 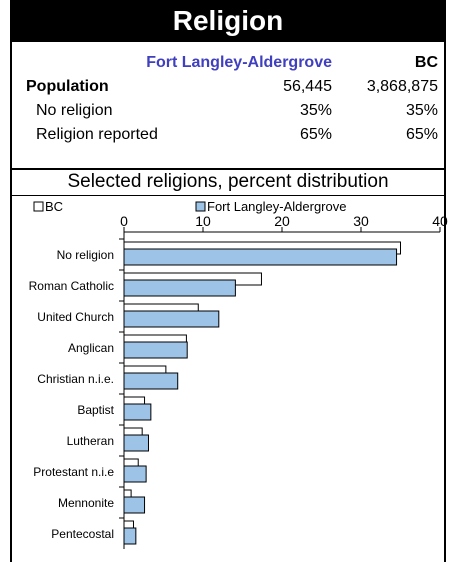 What do you see at coordinates (82, 534) in the screenshot?
I see `category-label: Pentecostal` at bounding box center [82, 534].